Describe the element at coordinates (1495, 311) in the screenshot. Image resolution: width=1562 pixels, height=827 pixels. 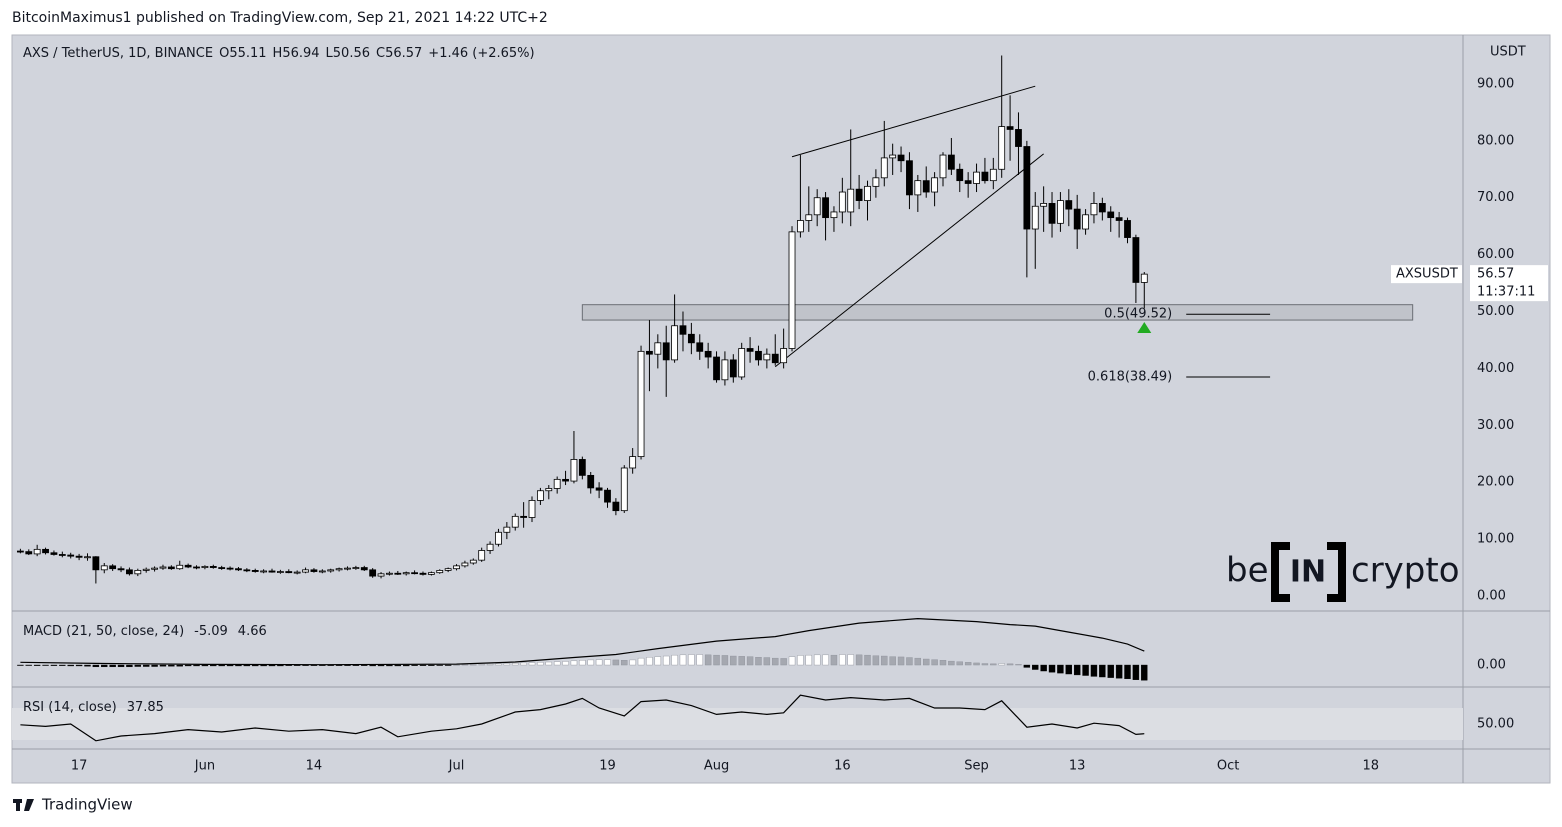
I see `y-tick-label: 50.00` at that location.